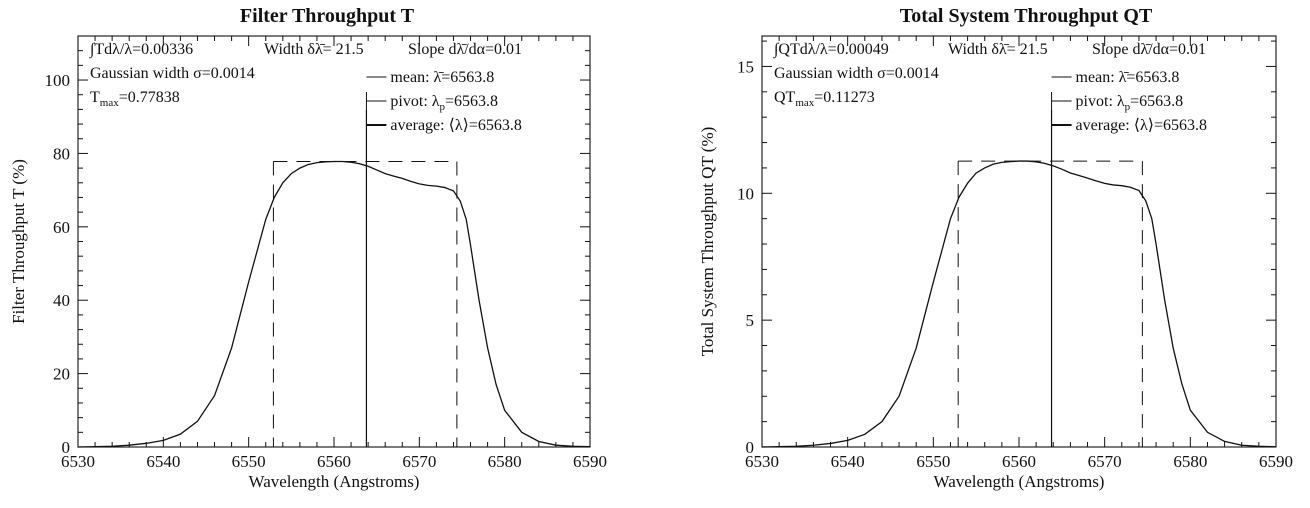  I want to click on y-axis-label: Filter Throughput T (%), so click(18, 241).